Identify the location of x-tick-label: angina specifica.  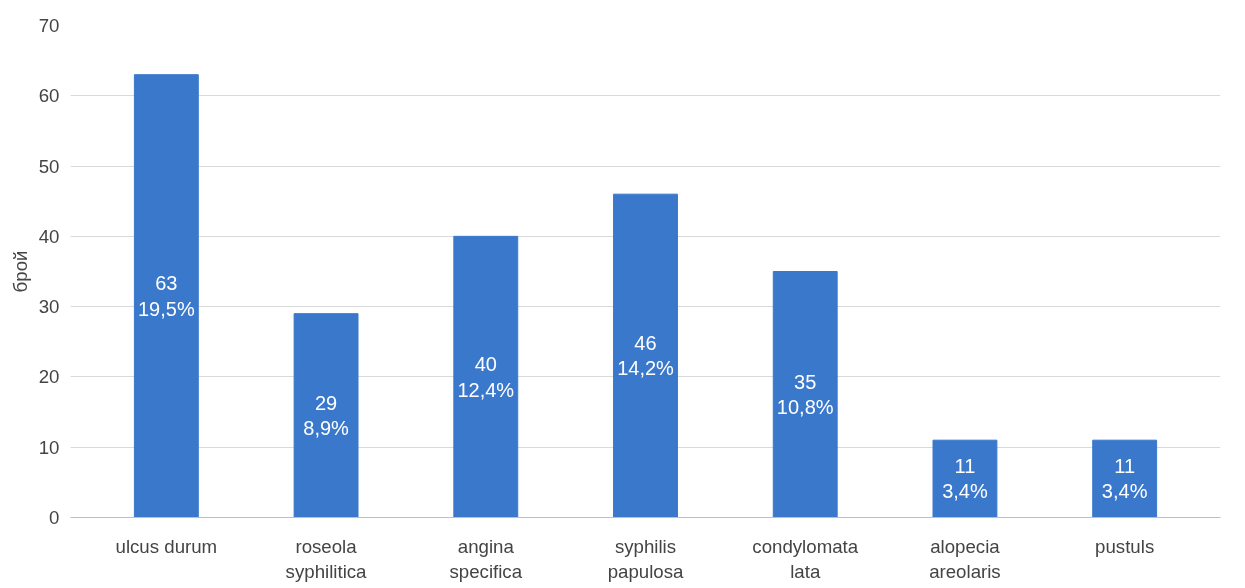
(486, 558).